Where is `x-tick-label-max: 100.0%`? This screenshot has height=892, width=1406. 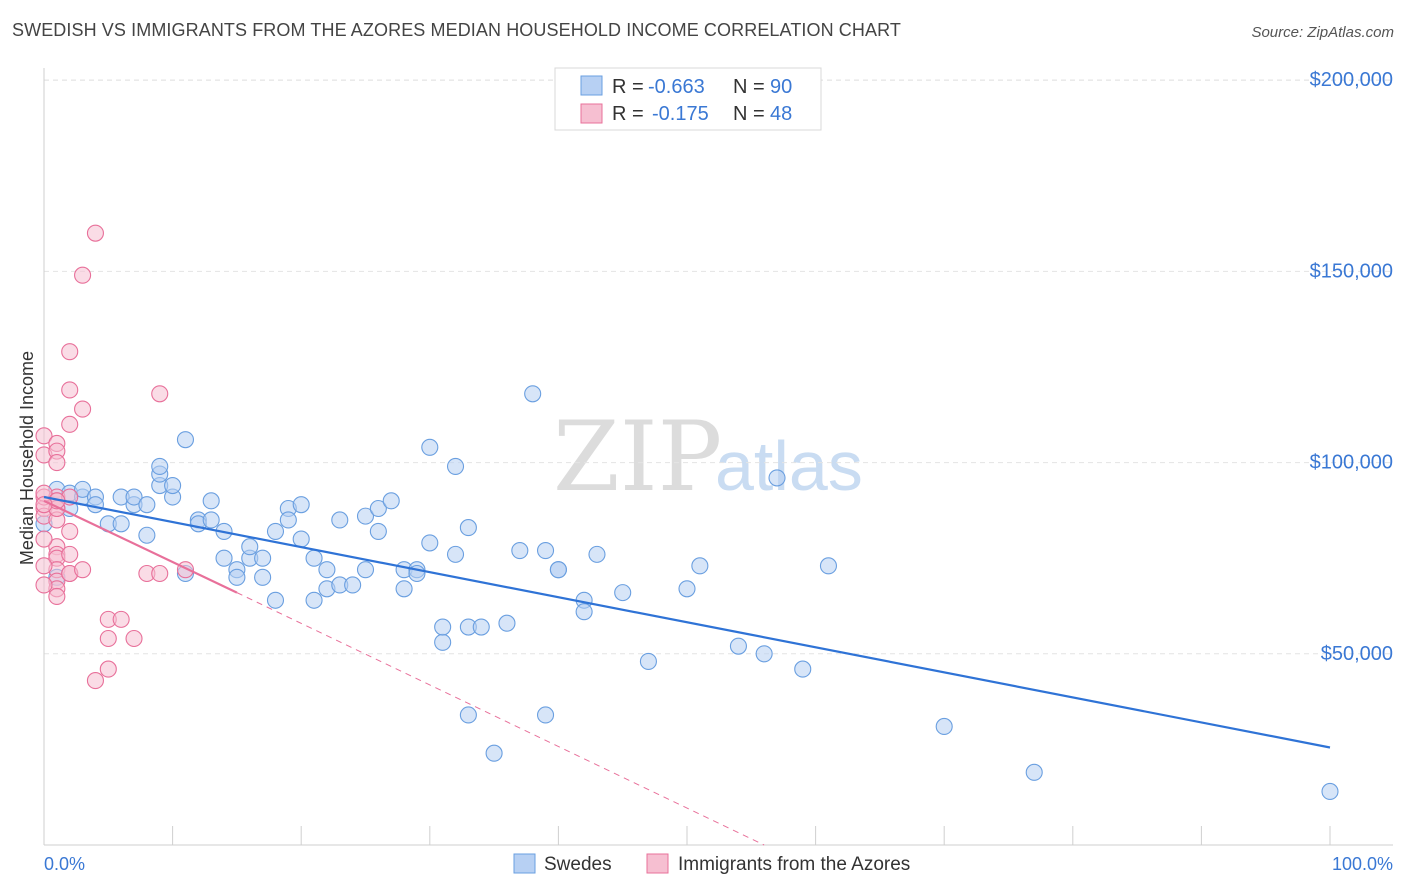 x-tick-label-max: 100.0% is located at coordinates (1362, 864).